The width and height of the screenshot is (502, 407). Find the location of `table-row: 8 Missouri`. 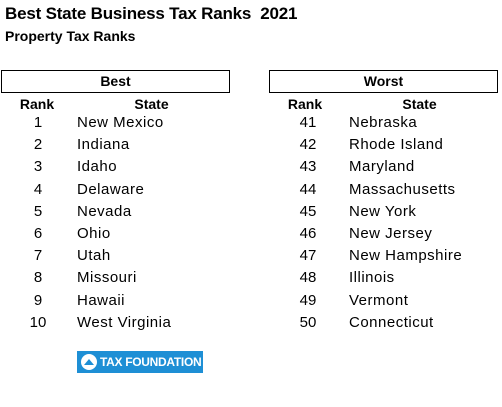

table-row: 8 Missouri is located at coordinates (115, 279).